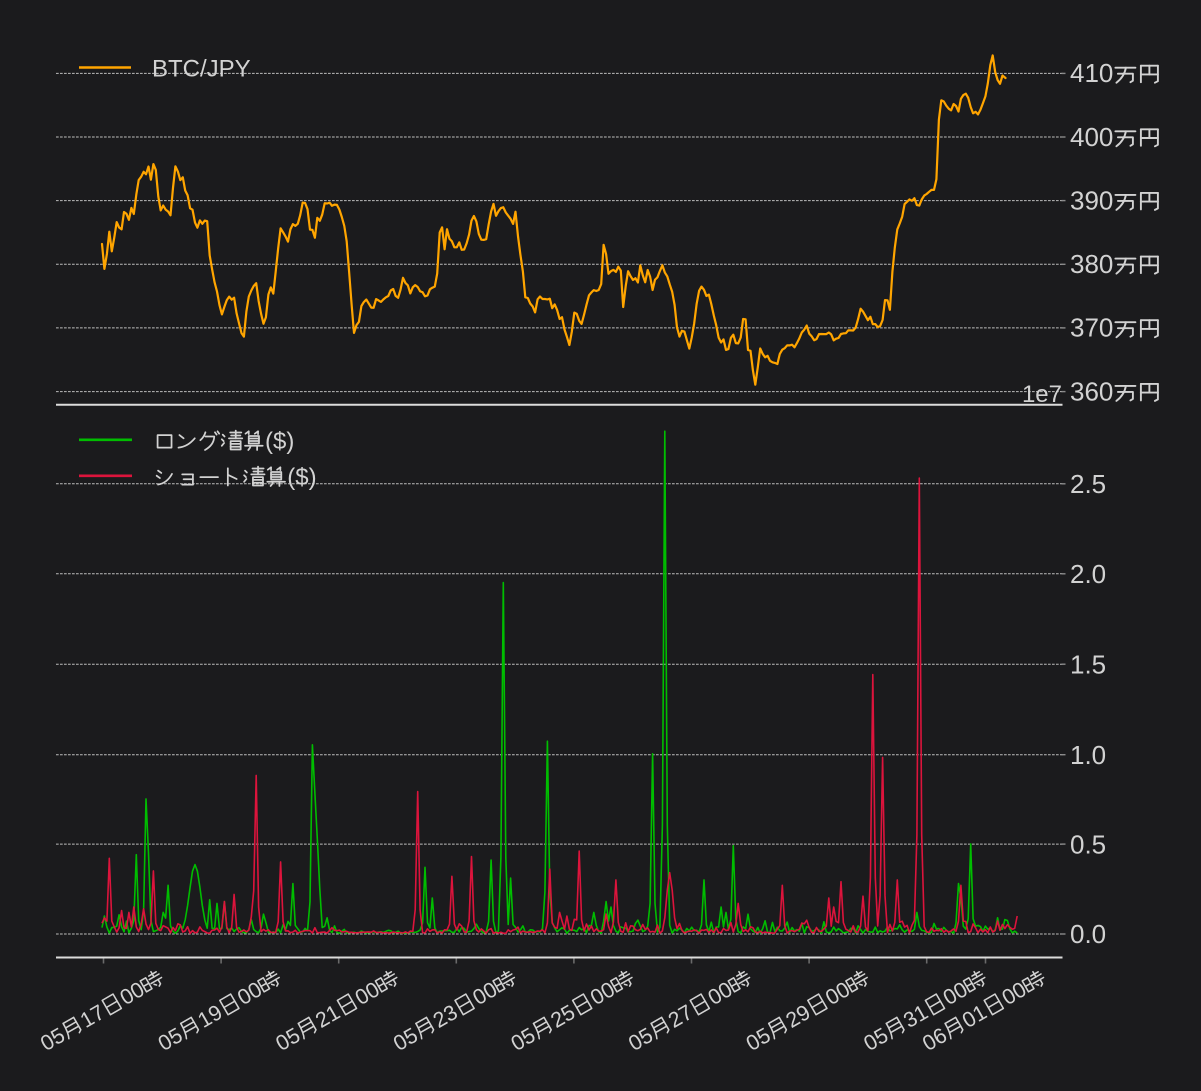  Describe the element at coordinates (1088, 484) in the screenshot. I see `svg-text: 2.5` at that location.